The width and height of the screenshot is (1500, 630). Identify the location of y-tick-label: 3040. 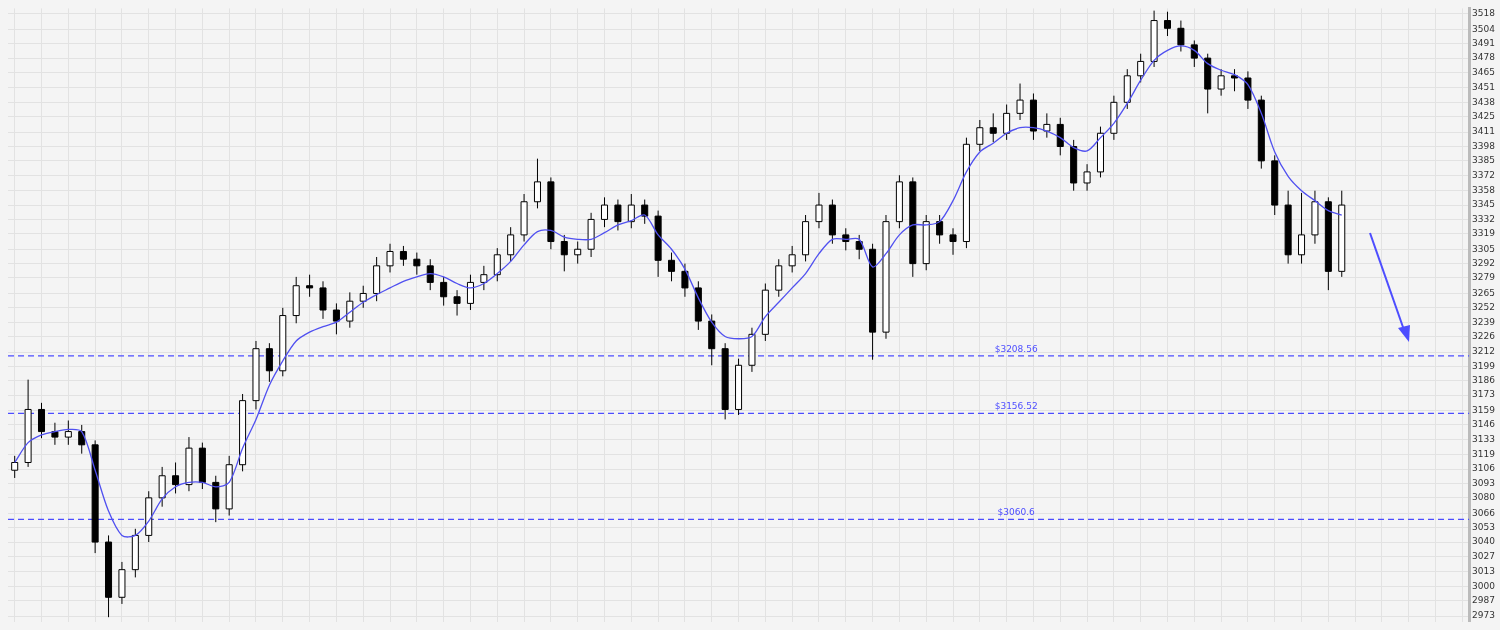
(1484, 541).